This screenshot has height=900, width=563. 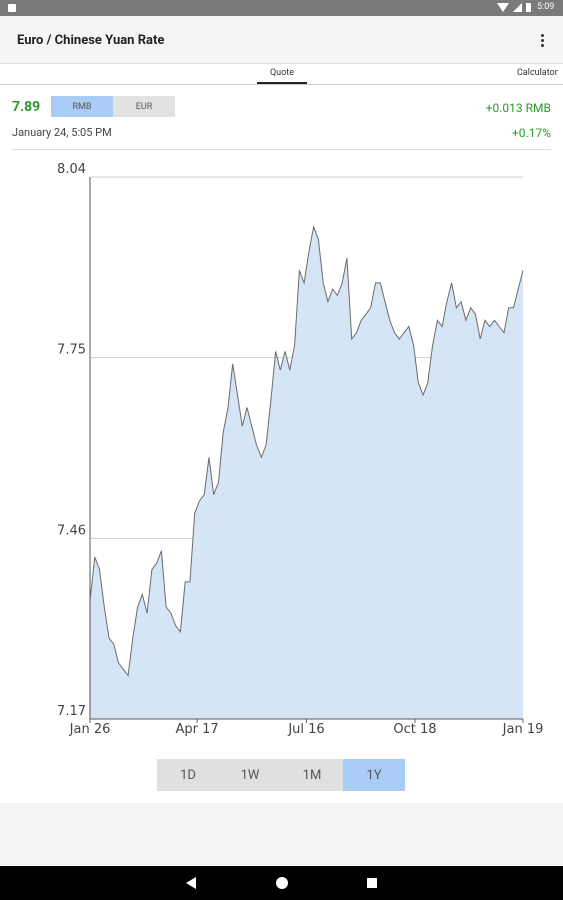 What do you see at coordinates (12, 8) in the screenshot?
I see `notification-icon` at bounding box center [12, 8].